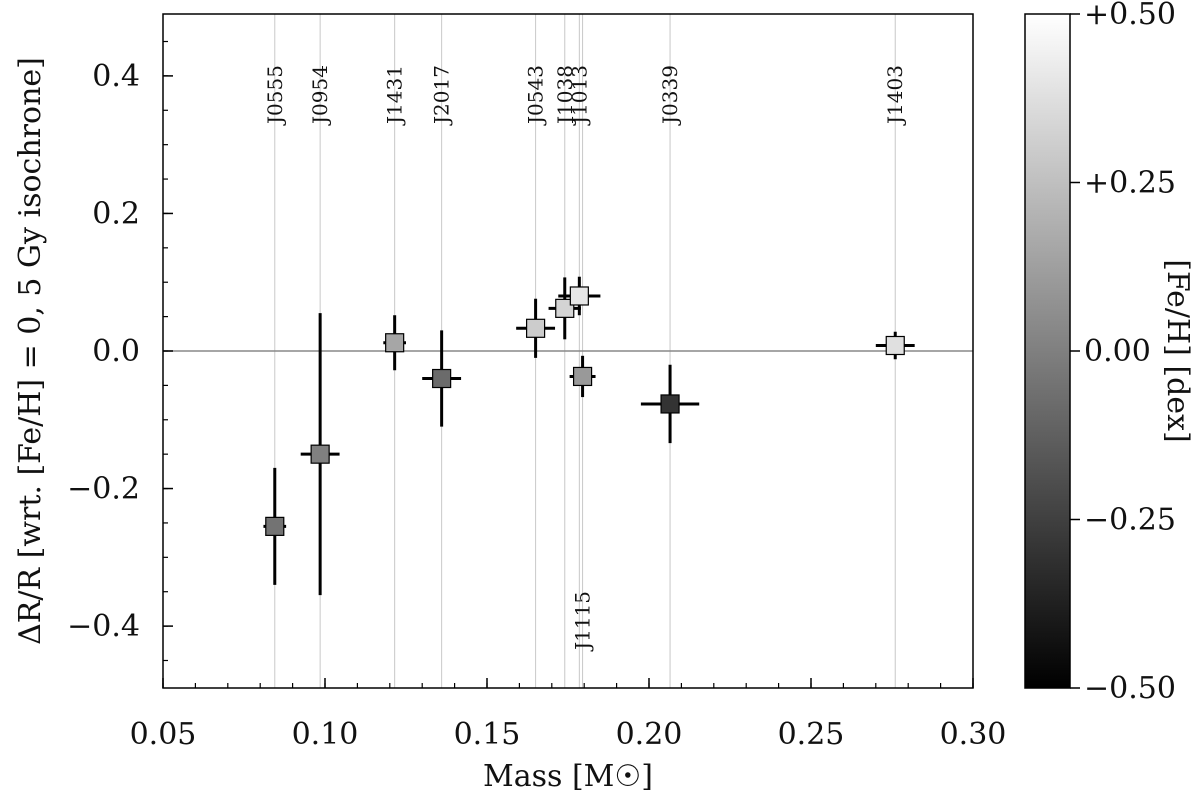 Image resolution: width=1200 pixels, height=797 pixels. What do you see at coordinates (487, 734) in the screenshot?
I see `x-tick-label: 0.15` at bounding box center [487, 734].